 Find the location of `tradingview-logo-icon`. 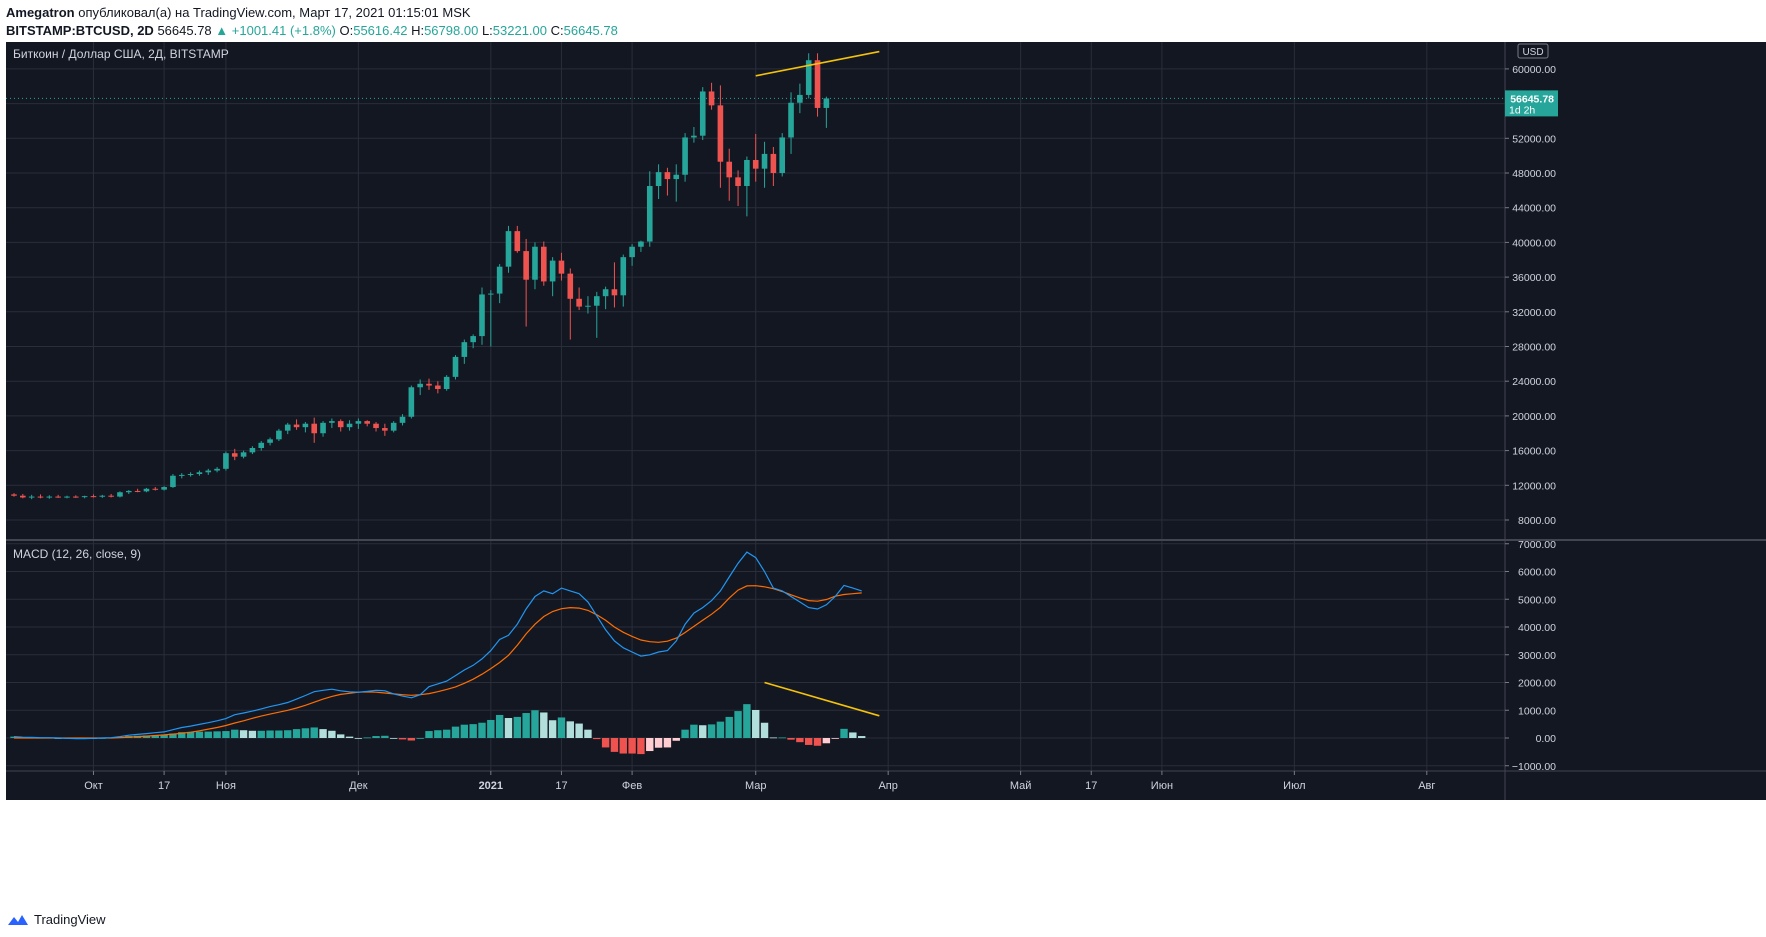

tradingview-logo-icon is located at coordinates (18, 919).